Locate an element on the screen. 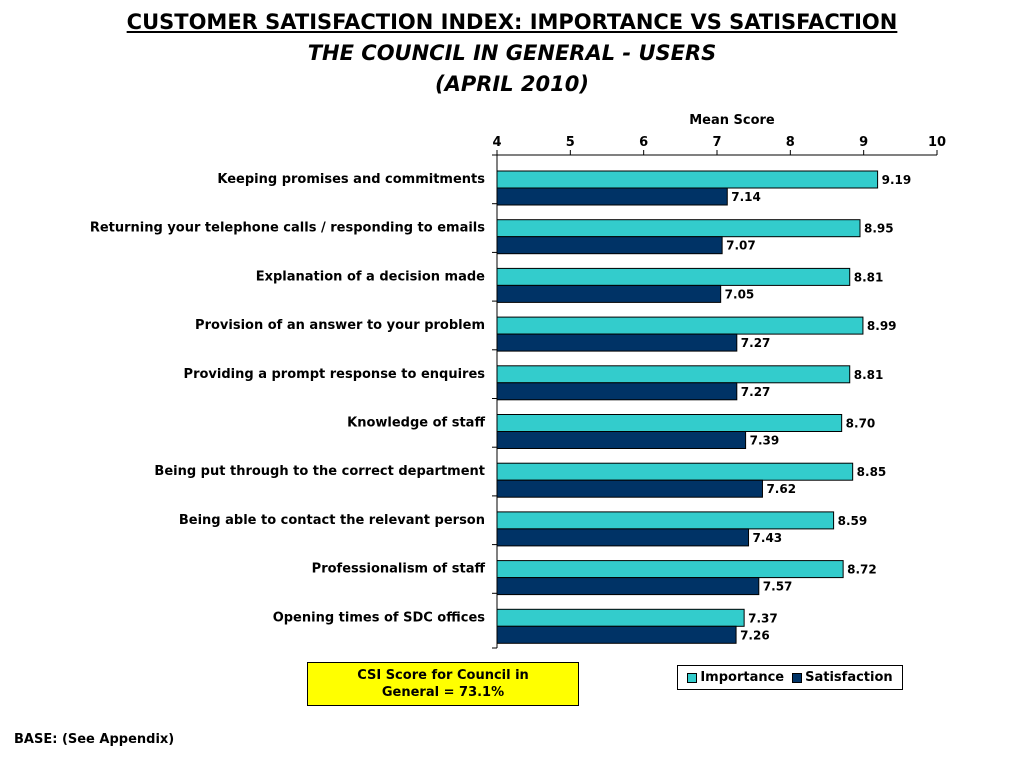  legend-item-importance: Importance is located at coordinates (735, 677).